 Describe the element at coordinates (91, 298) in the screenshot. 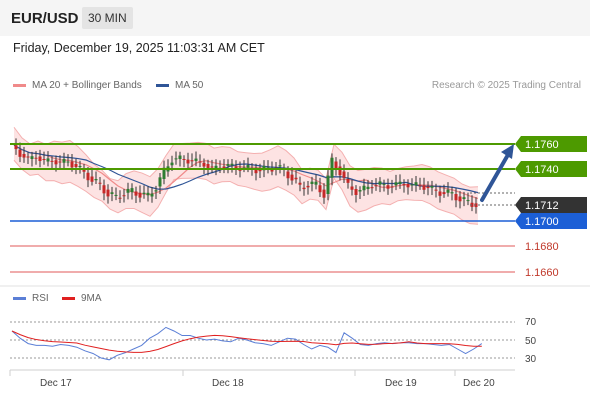

I see `ma9-label: 9MA` at that location.